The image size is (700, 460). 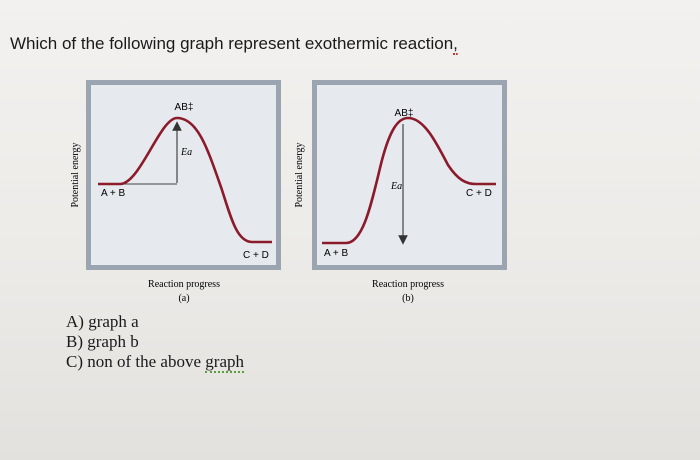 What do you see at coordinates (184, 107) in the screenshot?
I see `graph-a-peak-label: AB‡` at bounding box center [184, 107].